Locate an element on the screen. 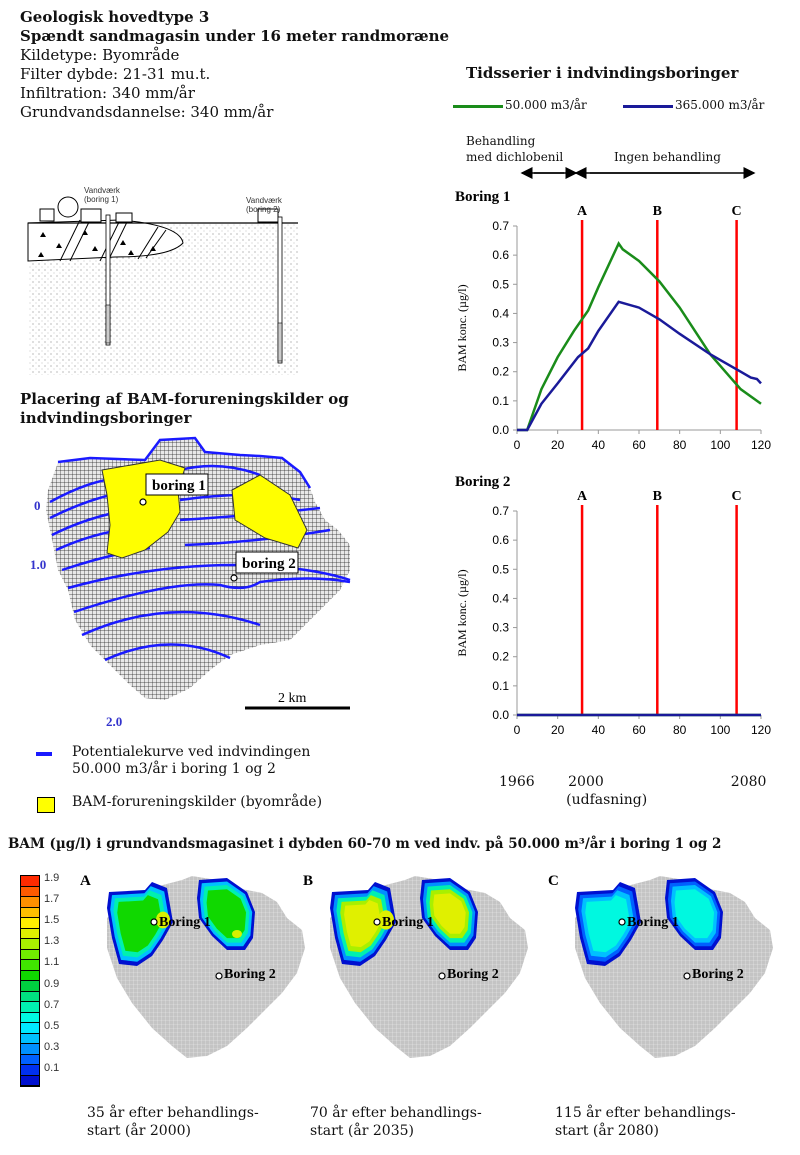 The width and height of the screenshot is (800, 1155). waterworks-2-label-2: (boring 2) is located at coordinates (263, 209).